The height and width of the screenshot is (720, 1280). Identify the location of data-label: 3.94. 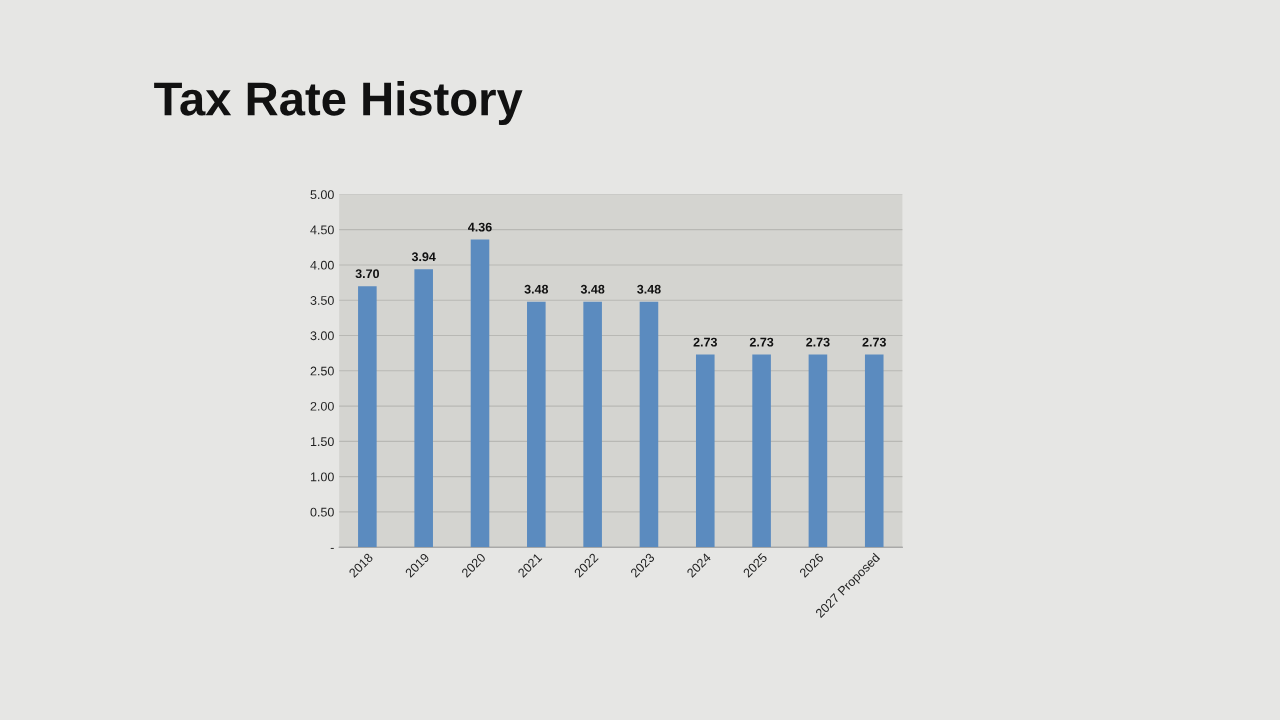
(423, 257).